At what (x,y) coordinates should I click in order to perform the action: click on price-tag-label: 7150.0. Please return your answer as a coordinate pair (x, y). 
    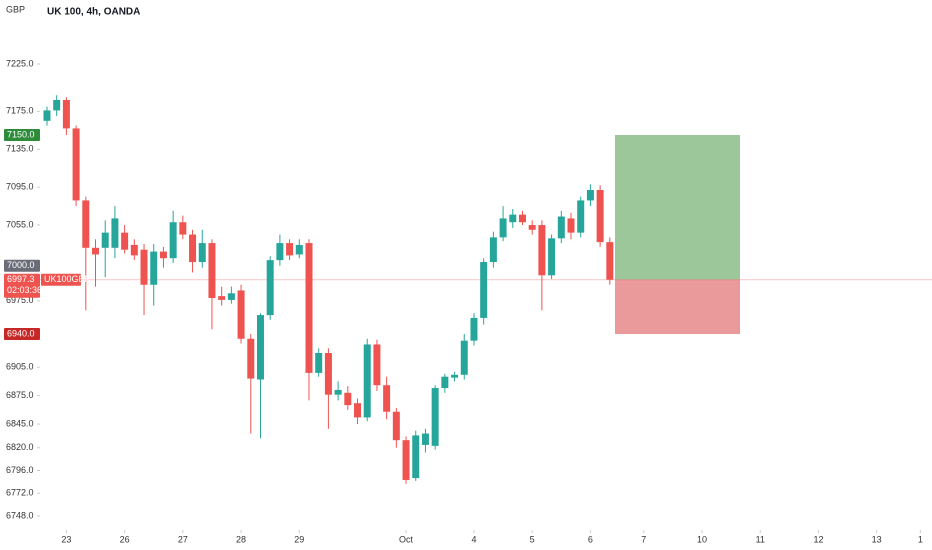
    Looking at the image, I should click on (21, 134).